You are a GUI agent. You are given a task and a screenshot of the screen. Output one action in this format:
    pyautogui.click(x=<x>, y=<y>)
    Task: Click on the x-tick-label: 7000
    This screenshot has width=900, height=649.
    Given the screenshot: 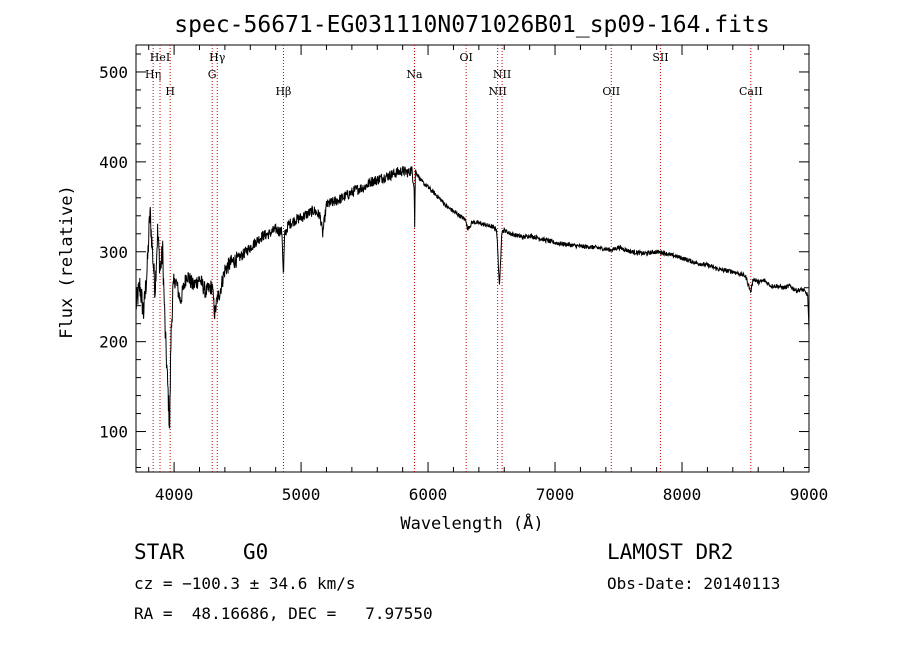 What is the action you would take?
    pyautogui.click(x=555, y=494)
    